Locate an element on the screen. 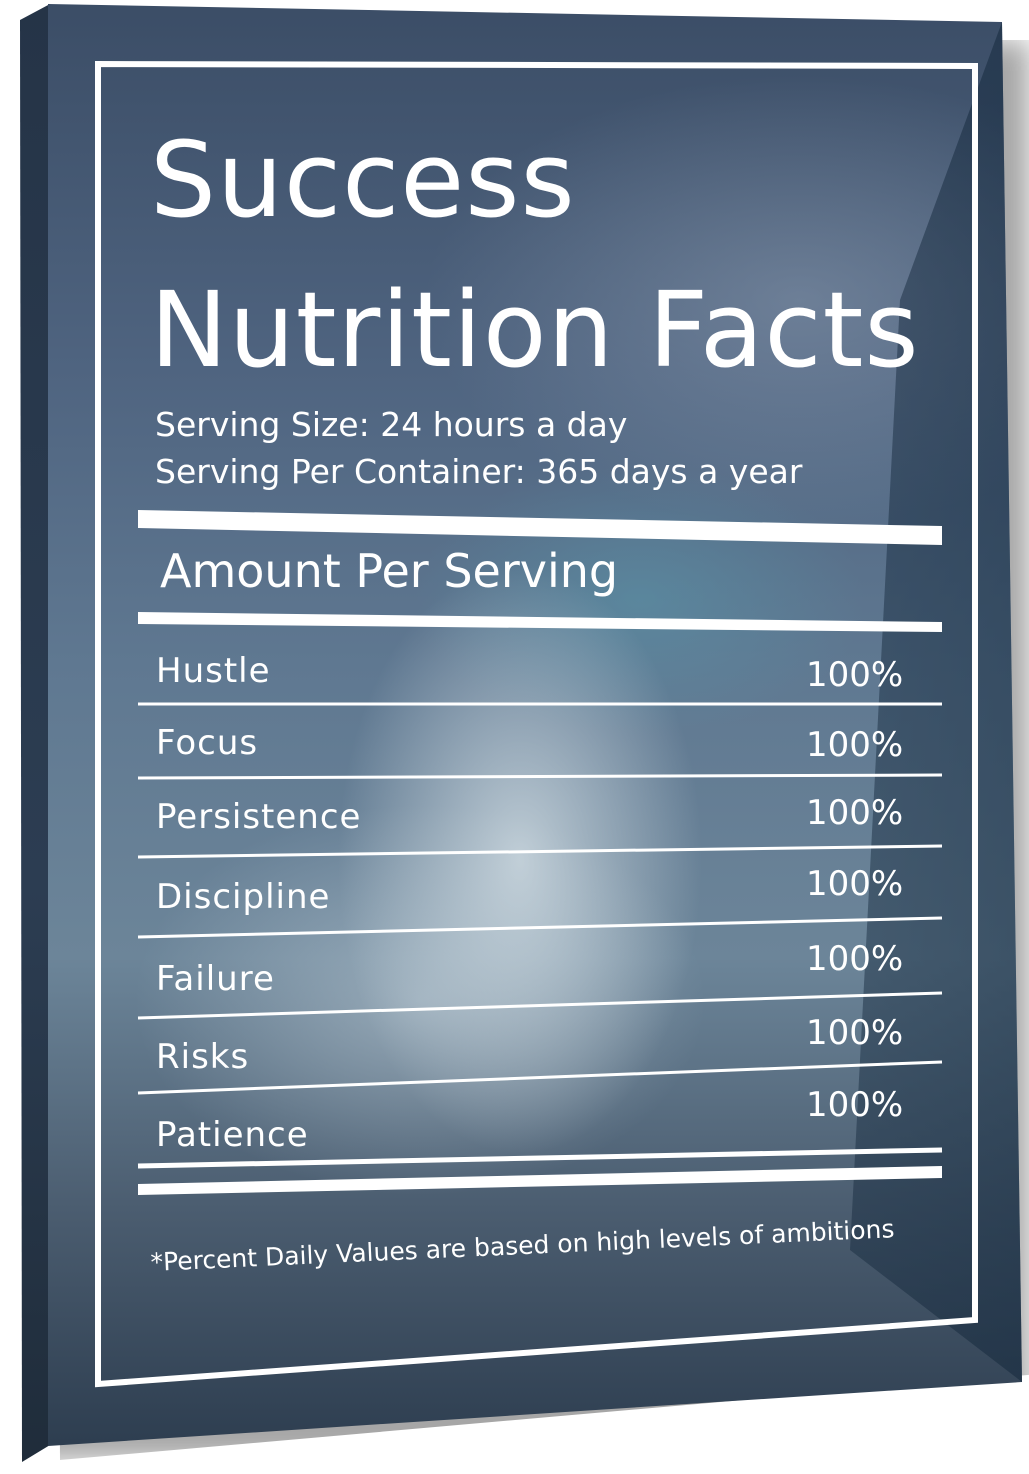  title-success: Success is located at coordinates (363, 180).